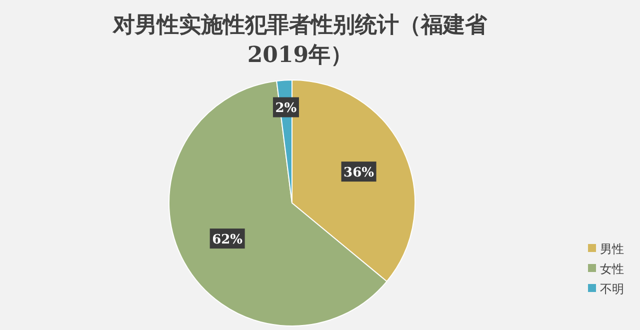  What do you see at coordinates (359, 173) in the screenshot?
I see `data-label: 36%` at bounding box center [359, 173].